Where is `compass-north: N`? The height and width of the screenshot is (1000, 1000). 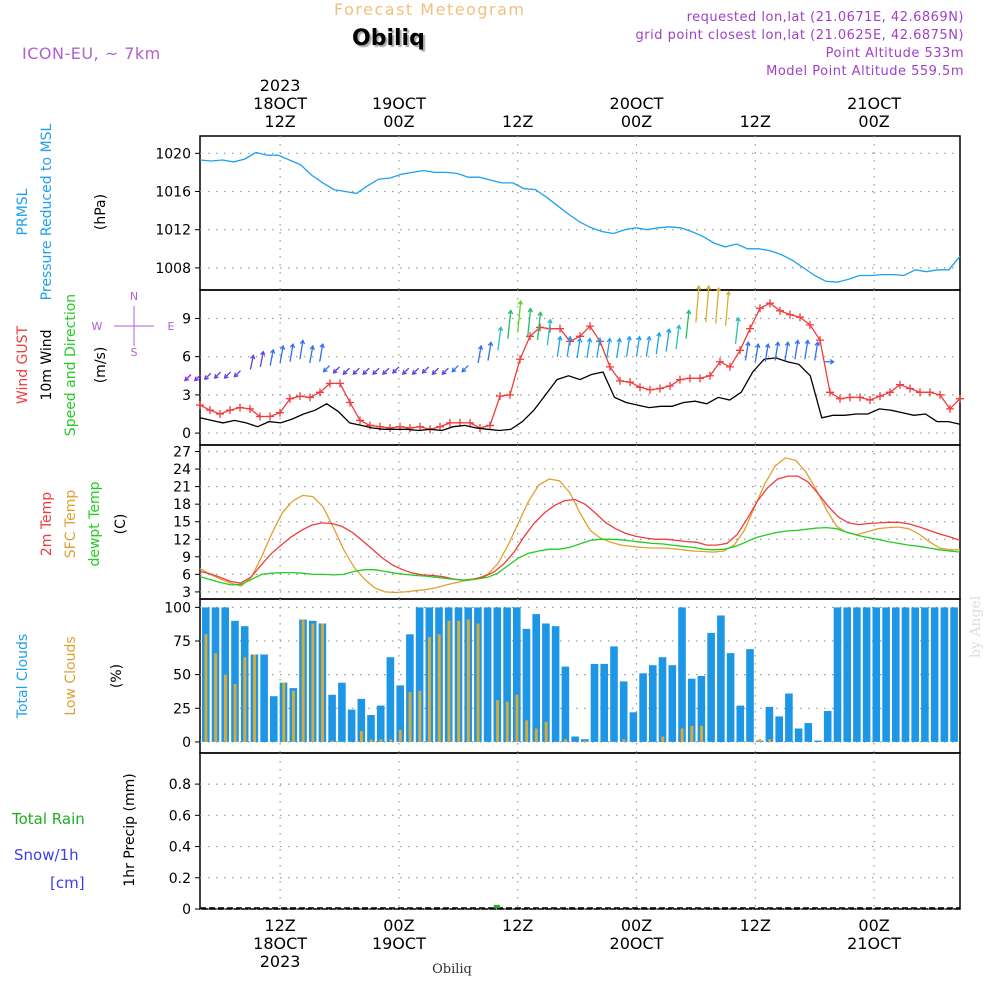
compass-north: N is located at coordinates (134, 296).